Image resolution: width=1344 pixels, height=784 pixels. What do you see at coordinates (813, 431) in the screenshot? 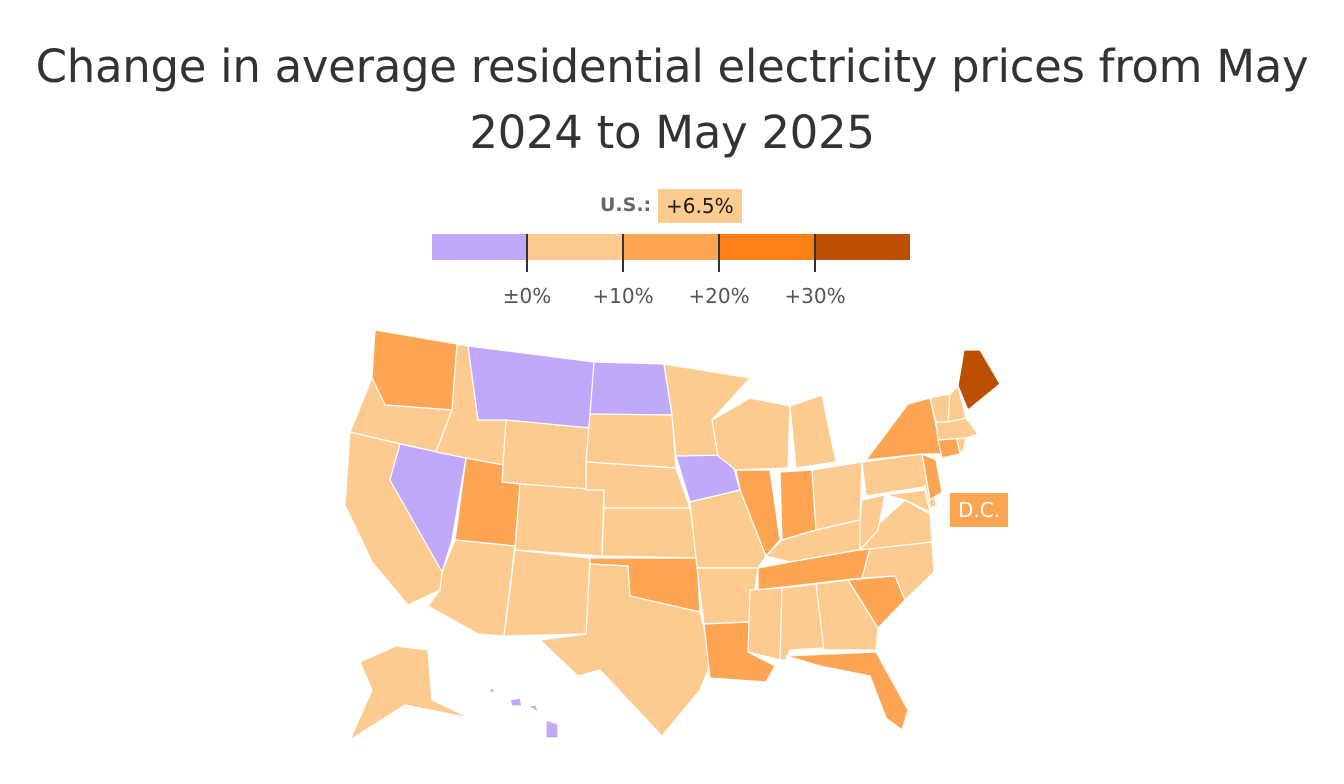
I see `state-MI` at bounding box center [813, 431].